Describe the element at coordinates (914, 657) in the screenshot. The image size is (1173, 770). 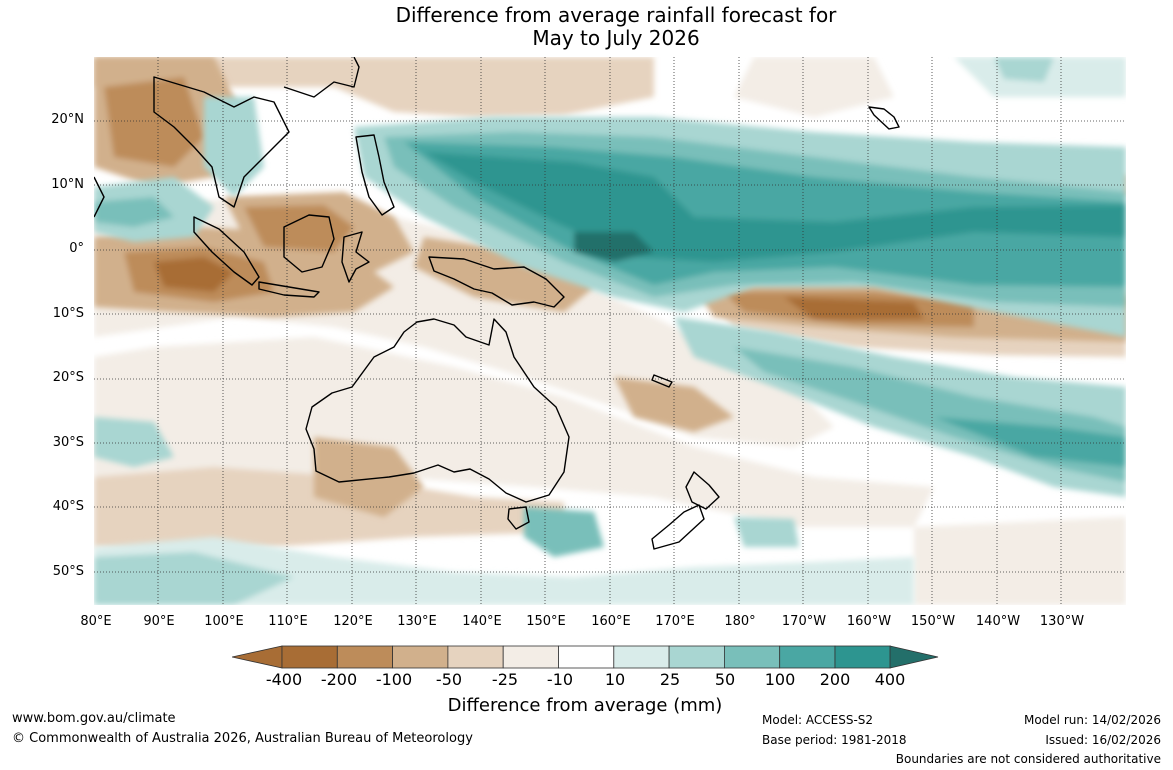
I see `colorbar-max-arrow` at that location.